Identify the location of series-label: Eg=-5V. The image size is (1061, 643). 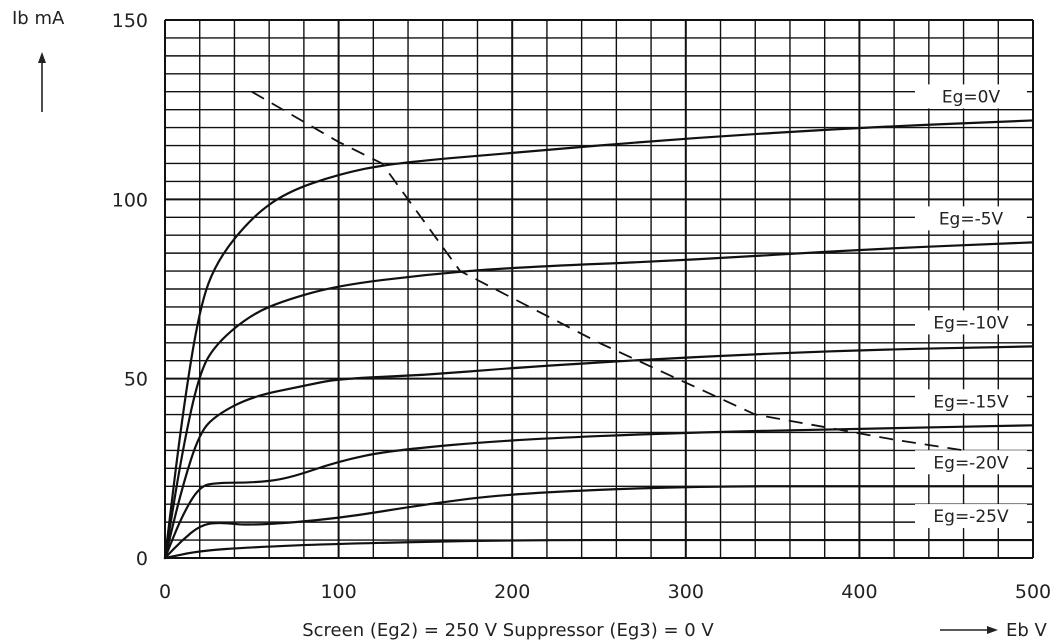
(971, 219).